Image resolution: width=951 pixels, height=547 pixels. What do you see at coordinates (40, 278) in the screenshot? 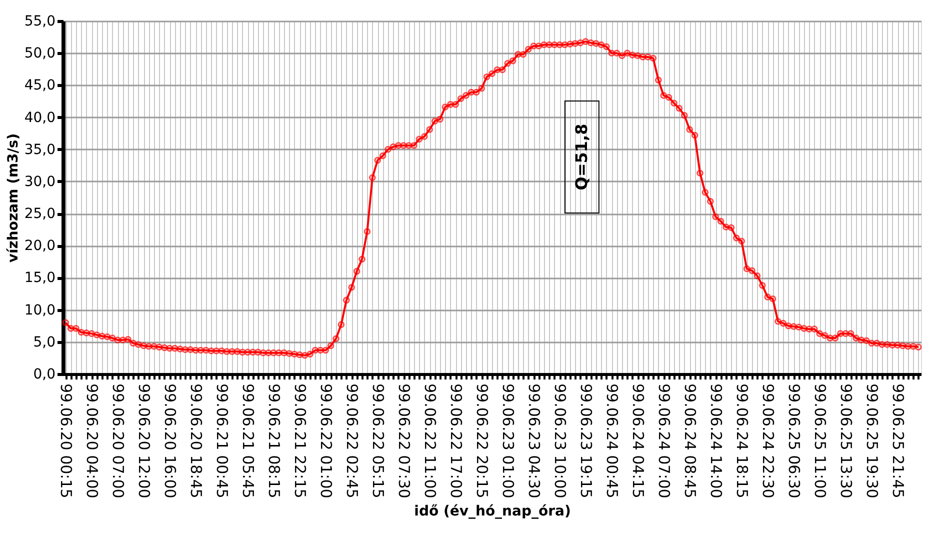
I see `y-tick-label: 15,0` at bounding box center [40, 278].